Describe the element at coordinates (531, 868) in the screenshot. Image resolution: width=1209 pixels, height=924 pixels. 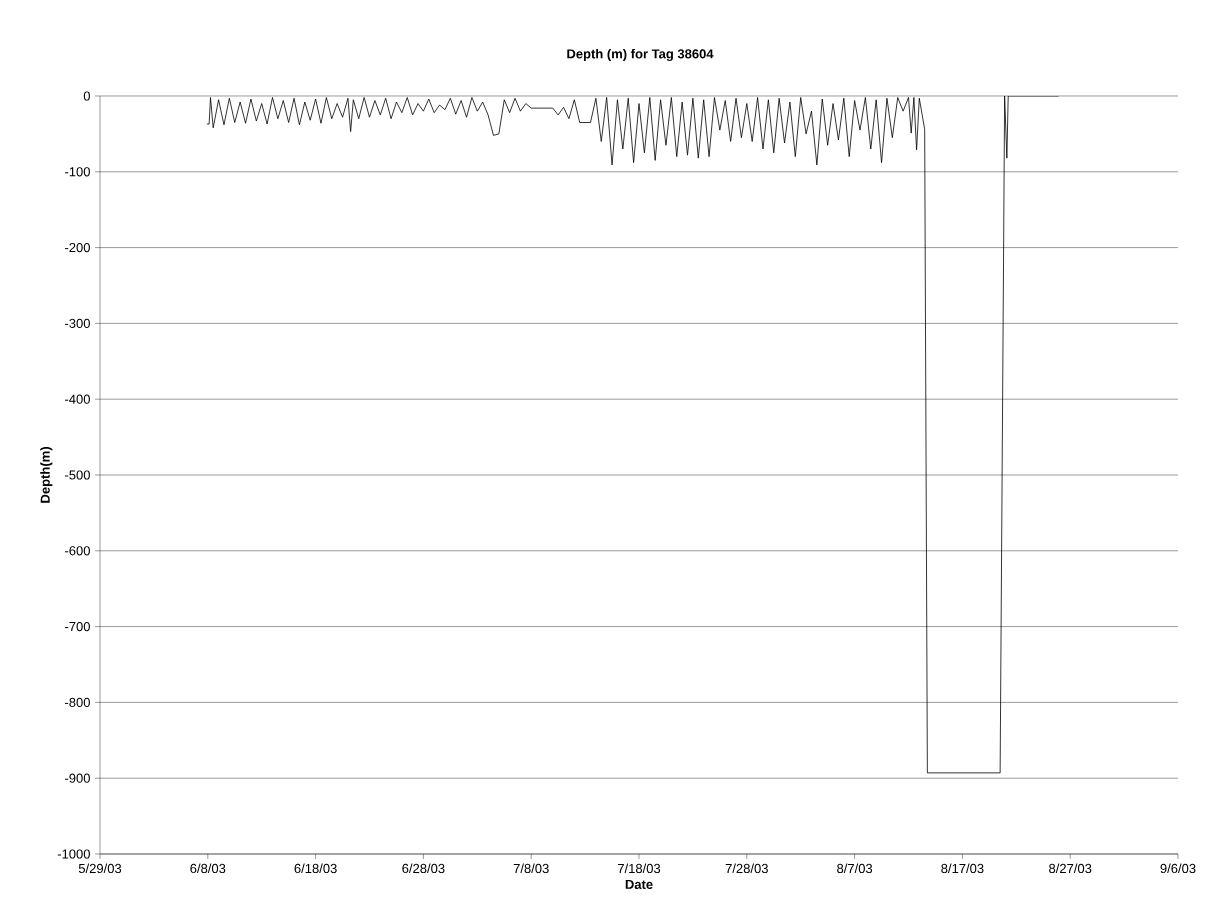
I see `x-tick-label: 7/8/03` at that location.